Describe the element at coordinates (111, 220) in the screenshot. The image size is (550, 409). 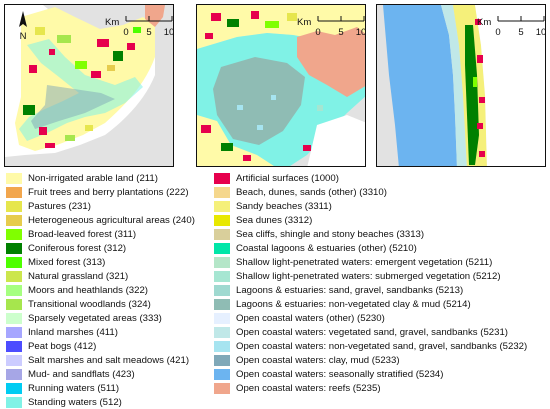
I see `legend-label: Heterogeneous agricultural areas (240)` at that location.